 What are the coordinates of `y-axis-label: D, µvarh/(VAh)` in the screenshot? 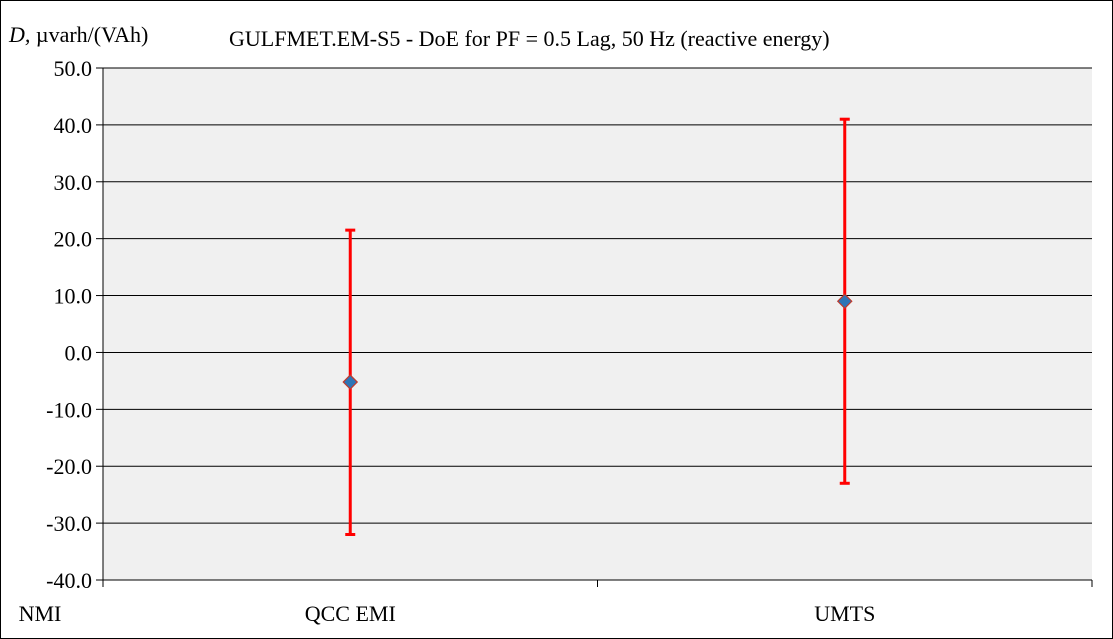 It's located at (78, 35).